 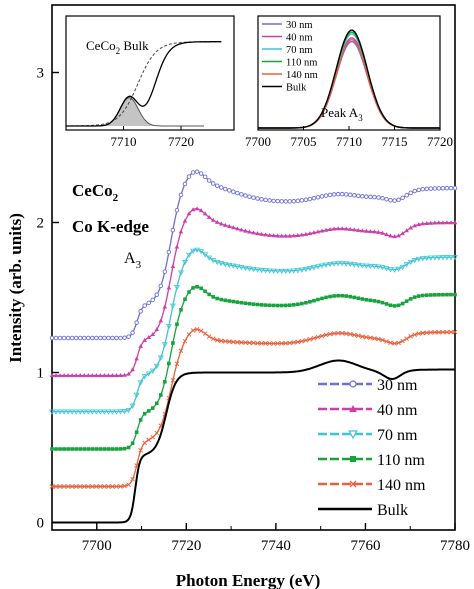 What do you see at coordinates (135, 111) in the screenshot?
I see `inset-left-peak-fill` at bounding box center [135, 111].